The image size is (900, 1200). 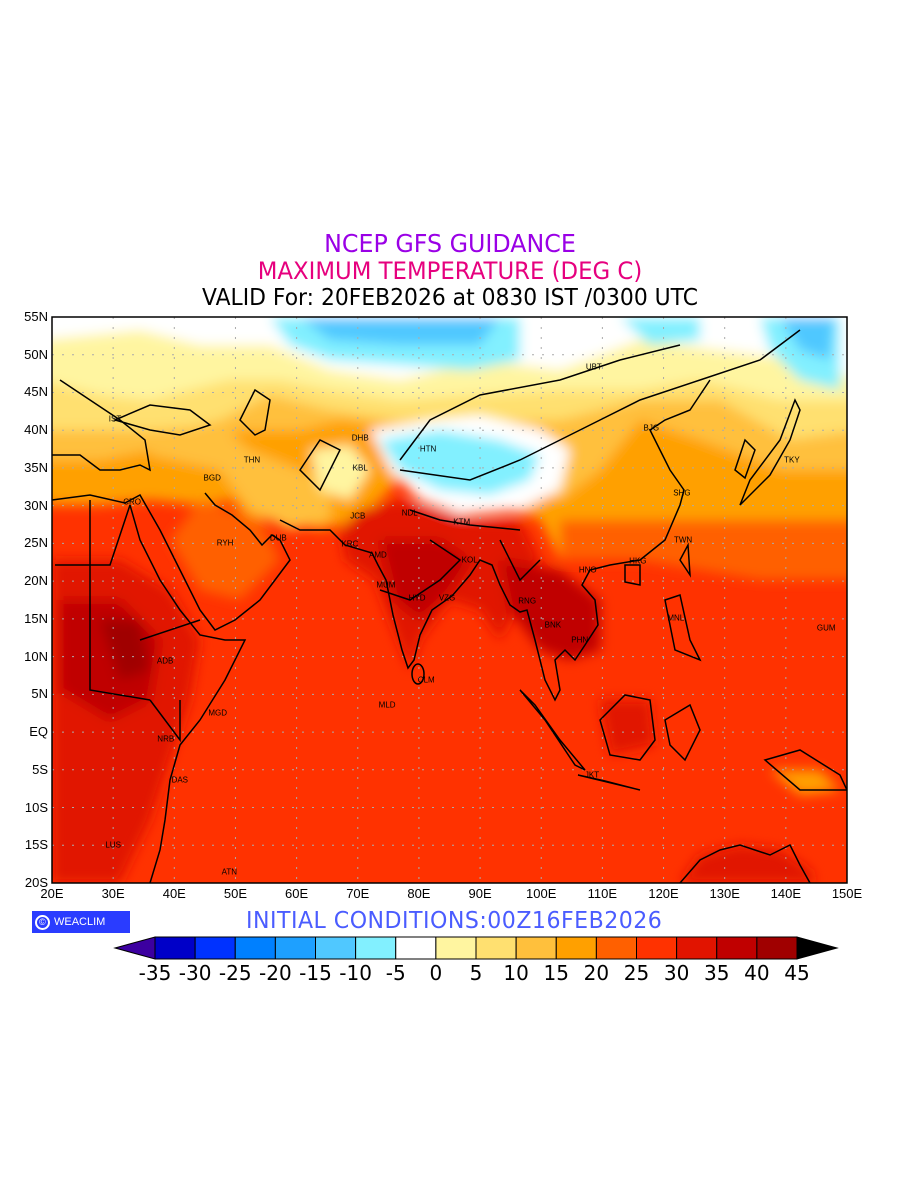 I want to click on city-label: BNK, so click(x=553, y=625).